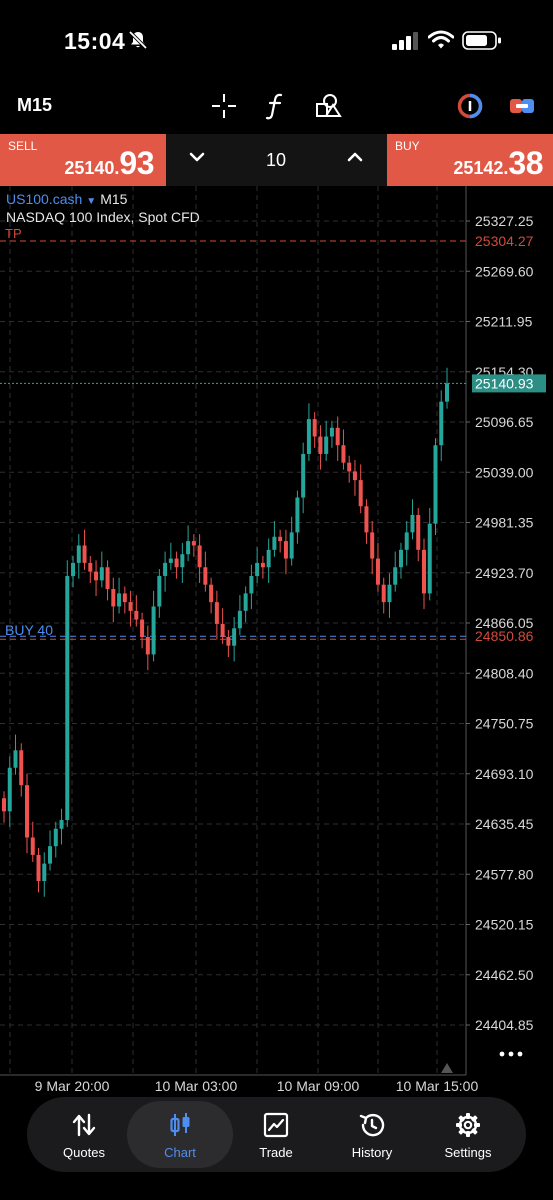  What do you see at coordinates (522, 106) in the screenshot?
I see `one-click-trading-icon` at bounding box center [522, 106].